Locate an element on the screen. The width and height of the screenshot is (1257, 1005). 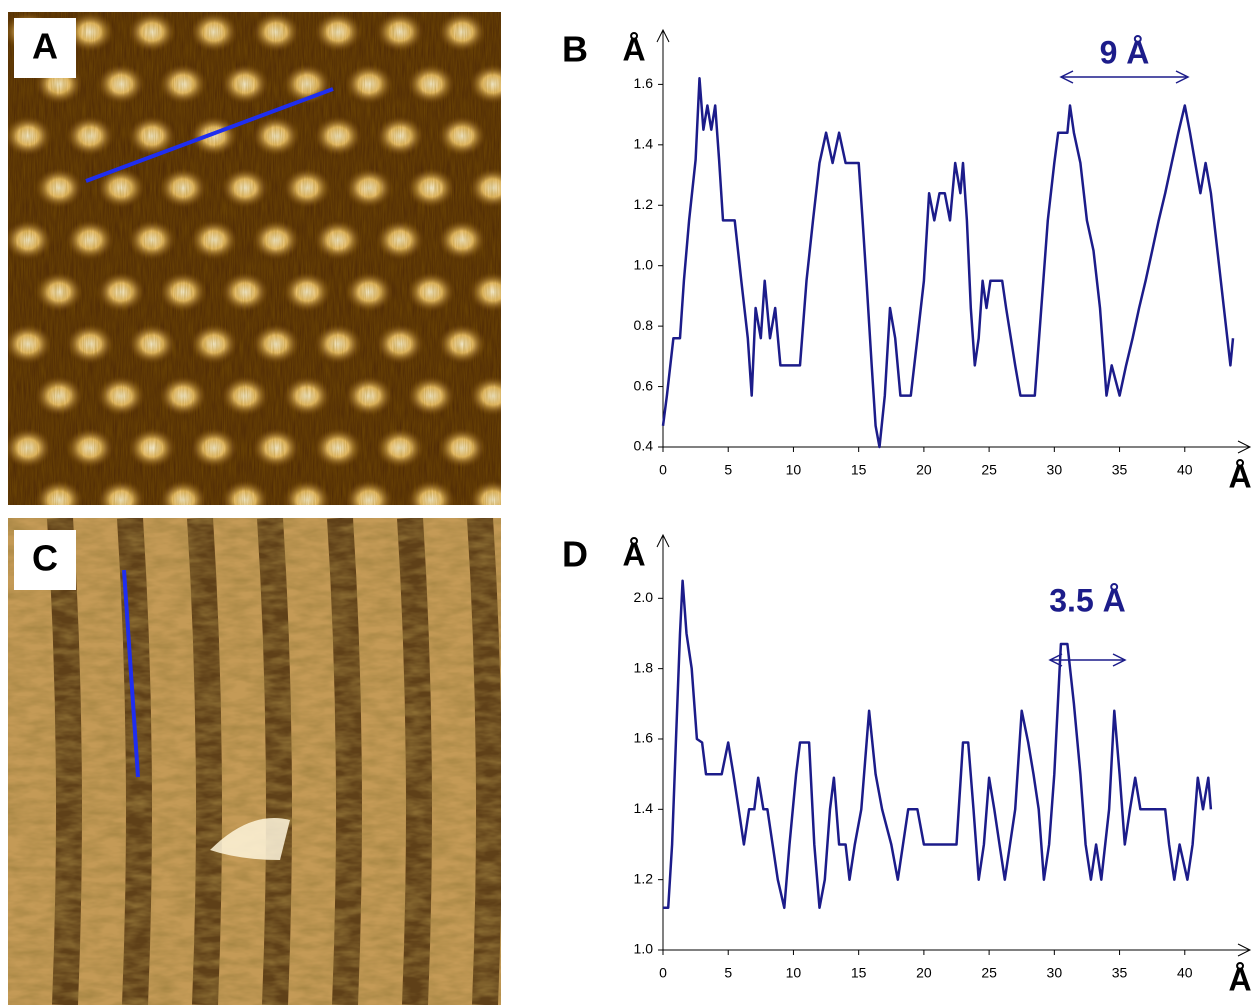
y-tick-label: 0.6 is located at coordinates (644, 385).